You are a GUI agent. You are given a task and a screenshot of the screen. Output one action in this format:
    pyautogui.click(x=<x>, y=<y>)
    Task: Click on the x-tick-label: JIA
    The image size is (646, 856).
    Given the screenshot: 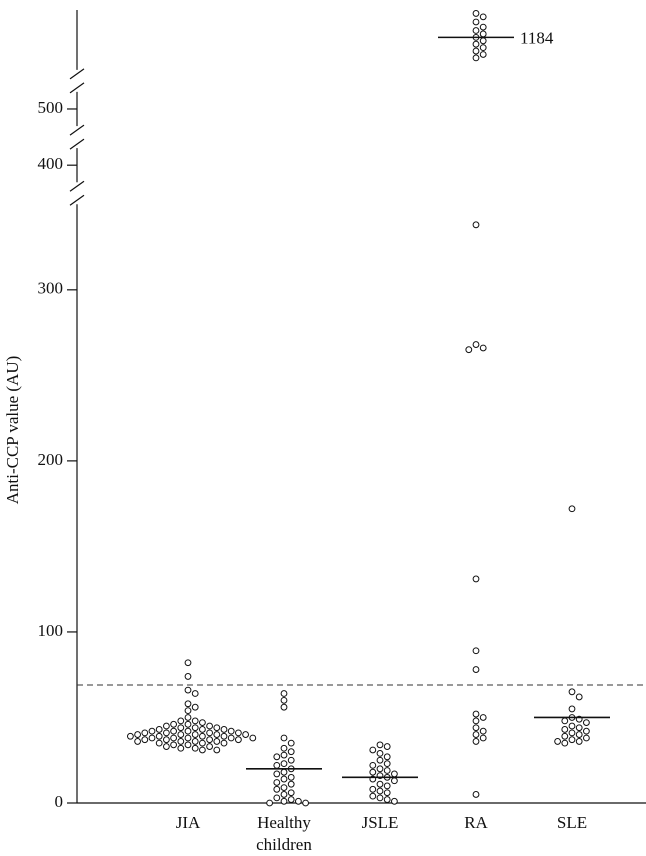 What is the action you would take?
    pyautogui.click(x=188, y=822)
    